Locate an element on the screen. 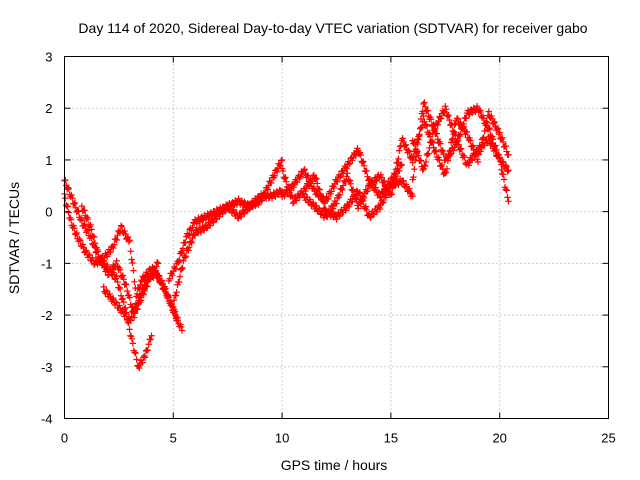  y-tick-label: 0 is located at coordinates (48, 212).